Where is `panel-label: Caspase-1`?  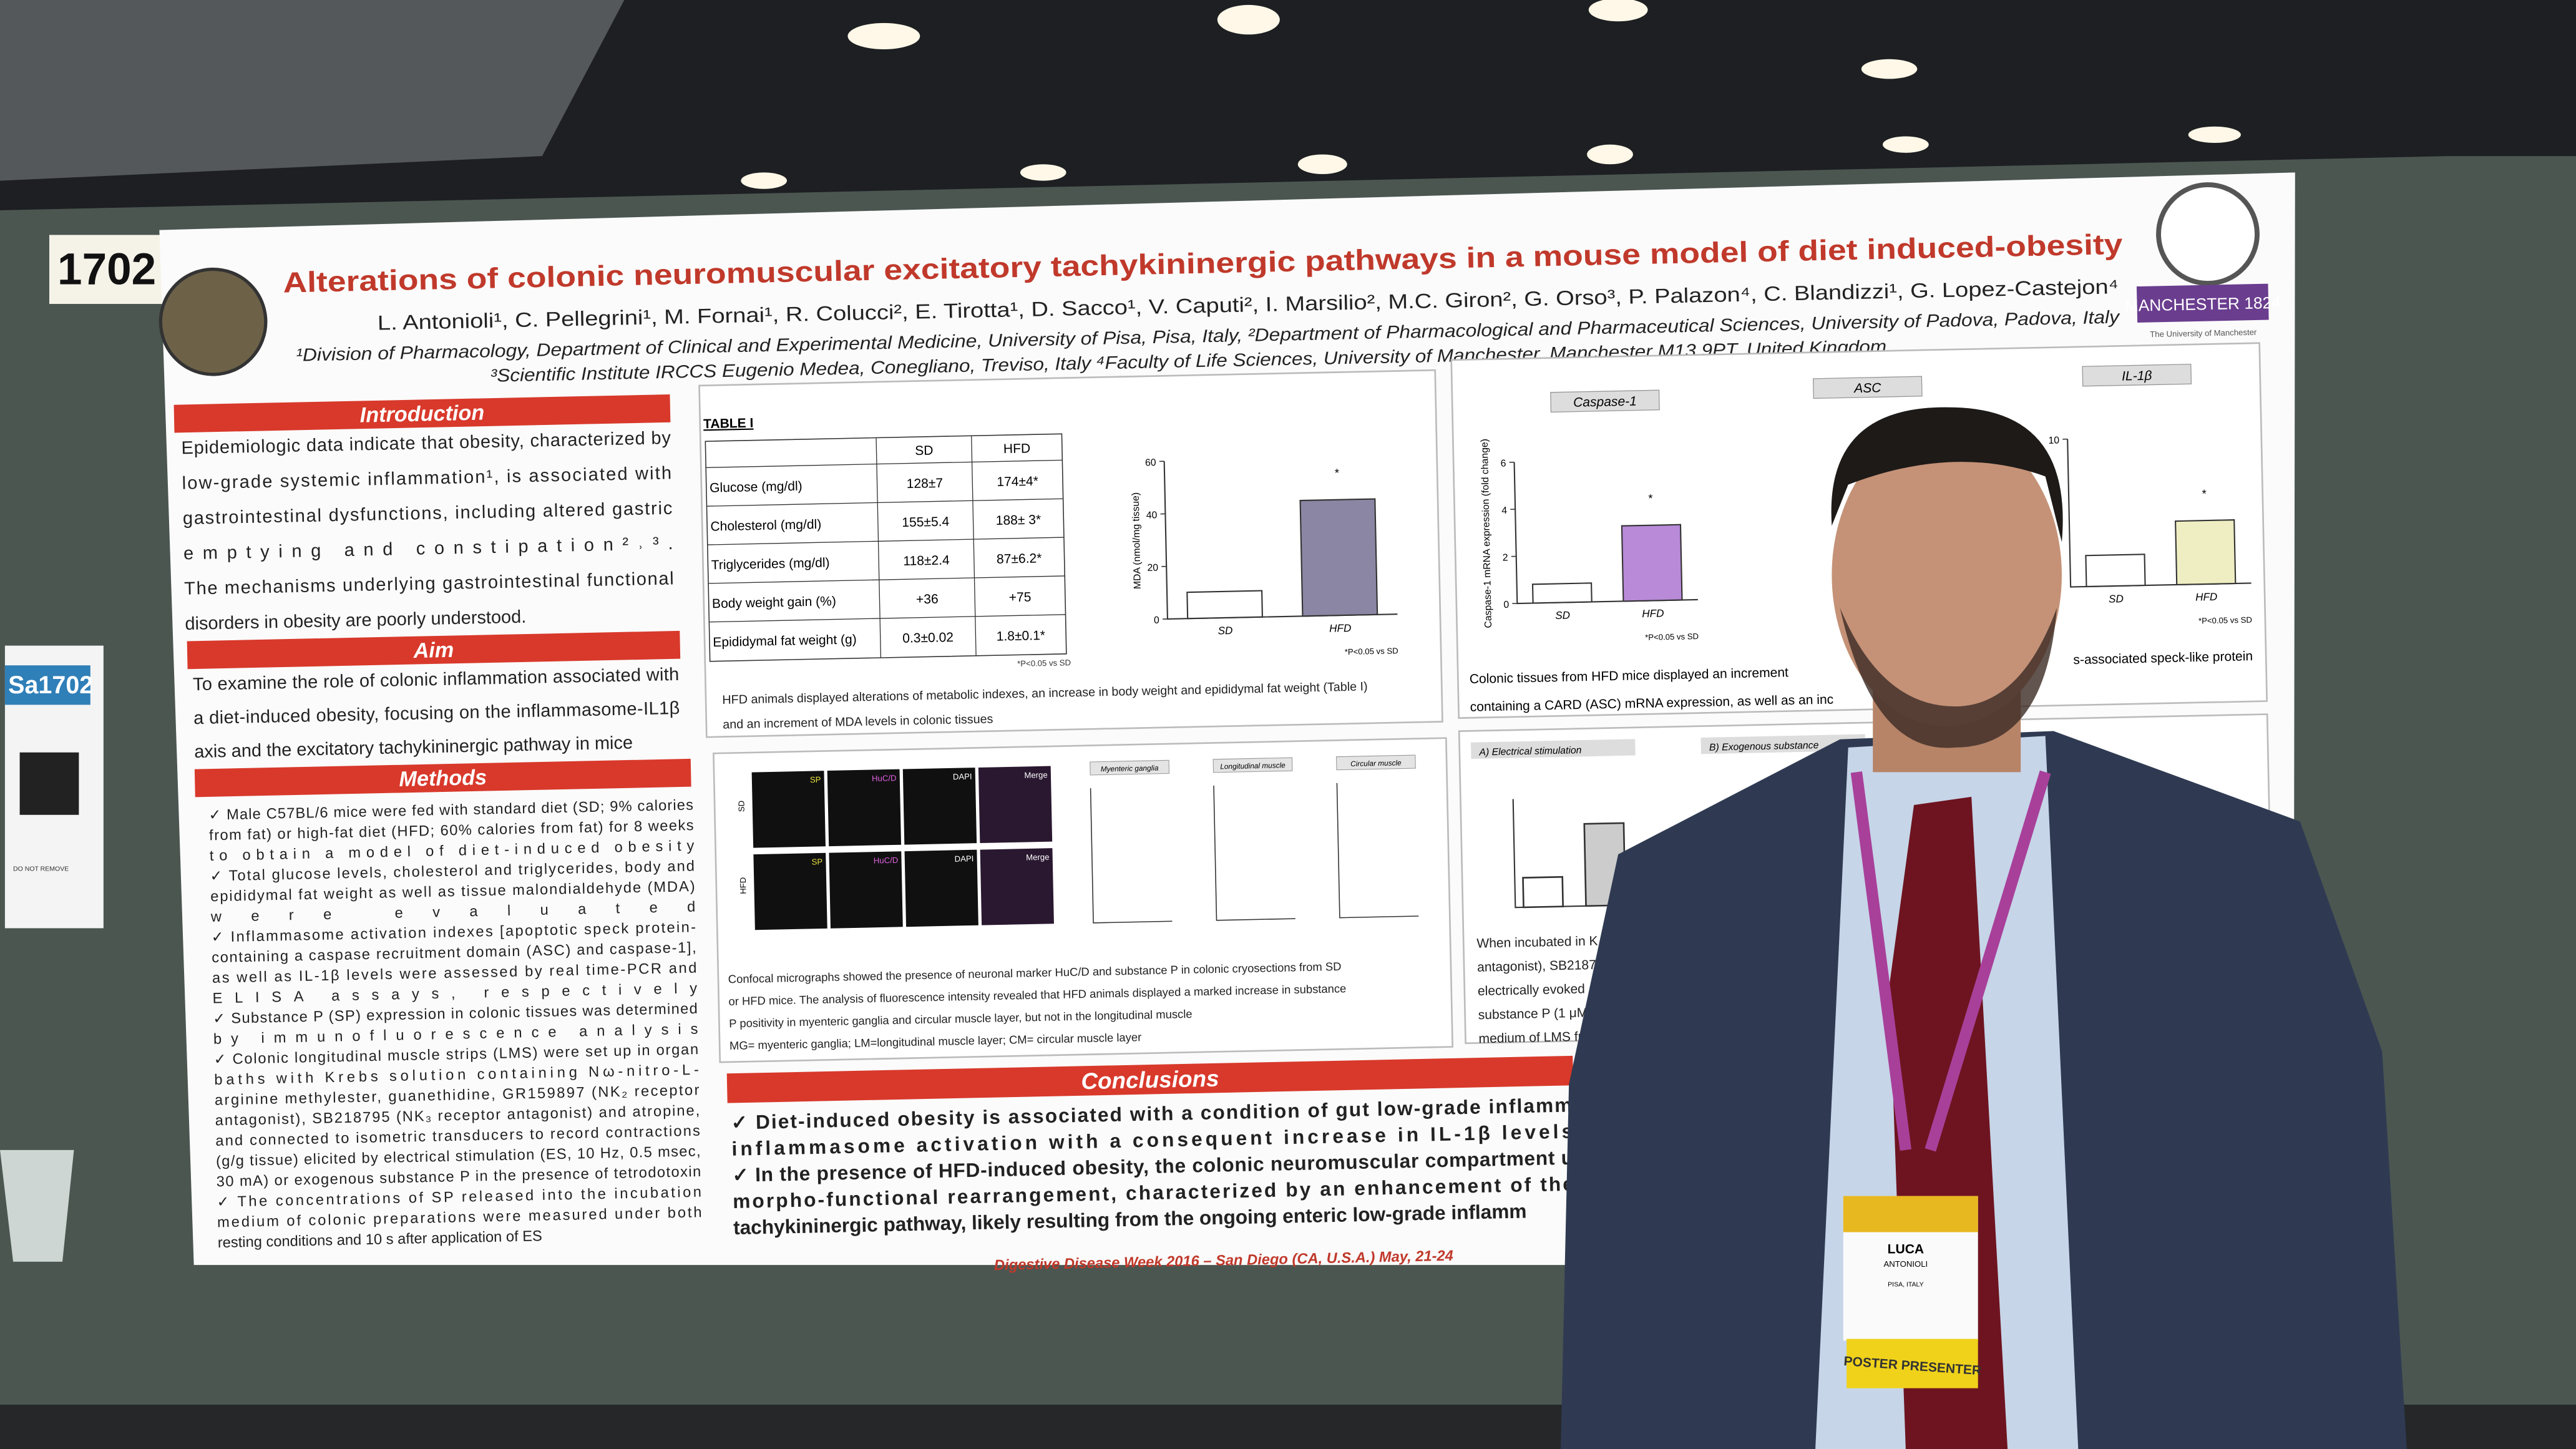
panel-label: Caspase-1 is located at coordinates (1605, 402).